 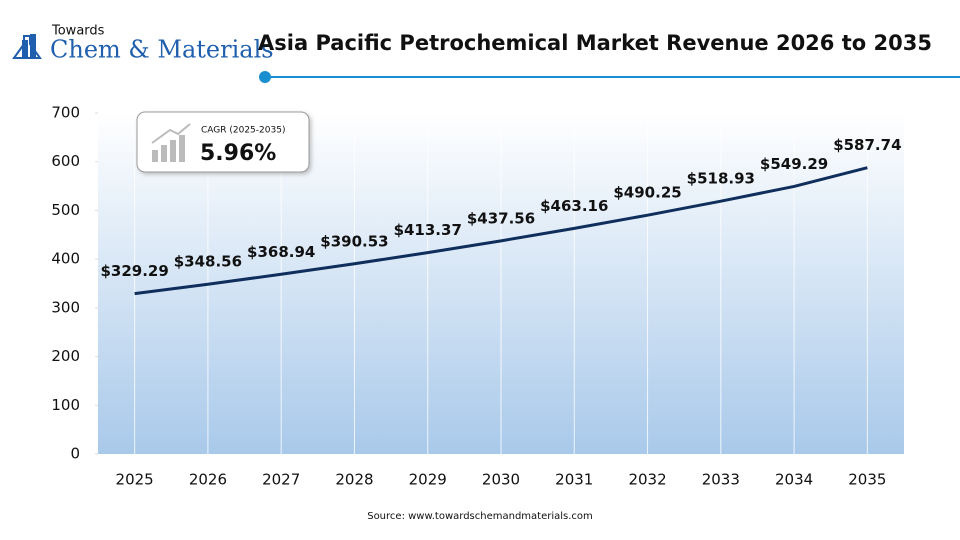 I want to click on value-label: $368.94, so click(x=281, y=252).